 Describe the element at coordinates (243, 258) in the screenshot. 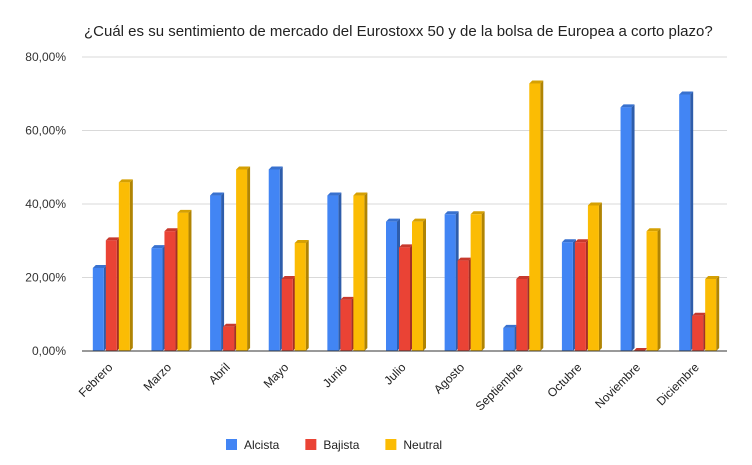

I see `bar-neutral-abril` at that location.